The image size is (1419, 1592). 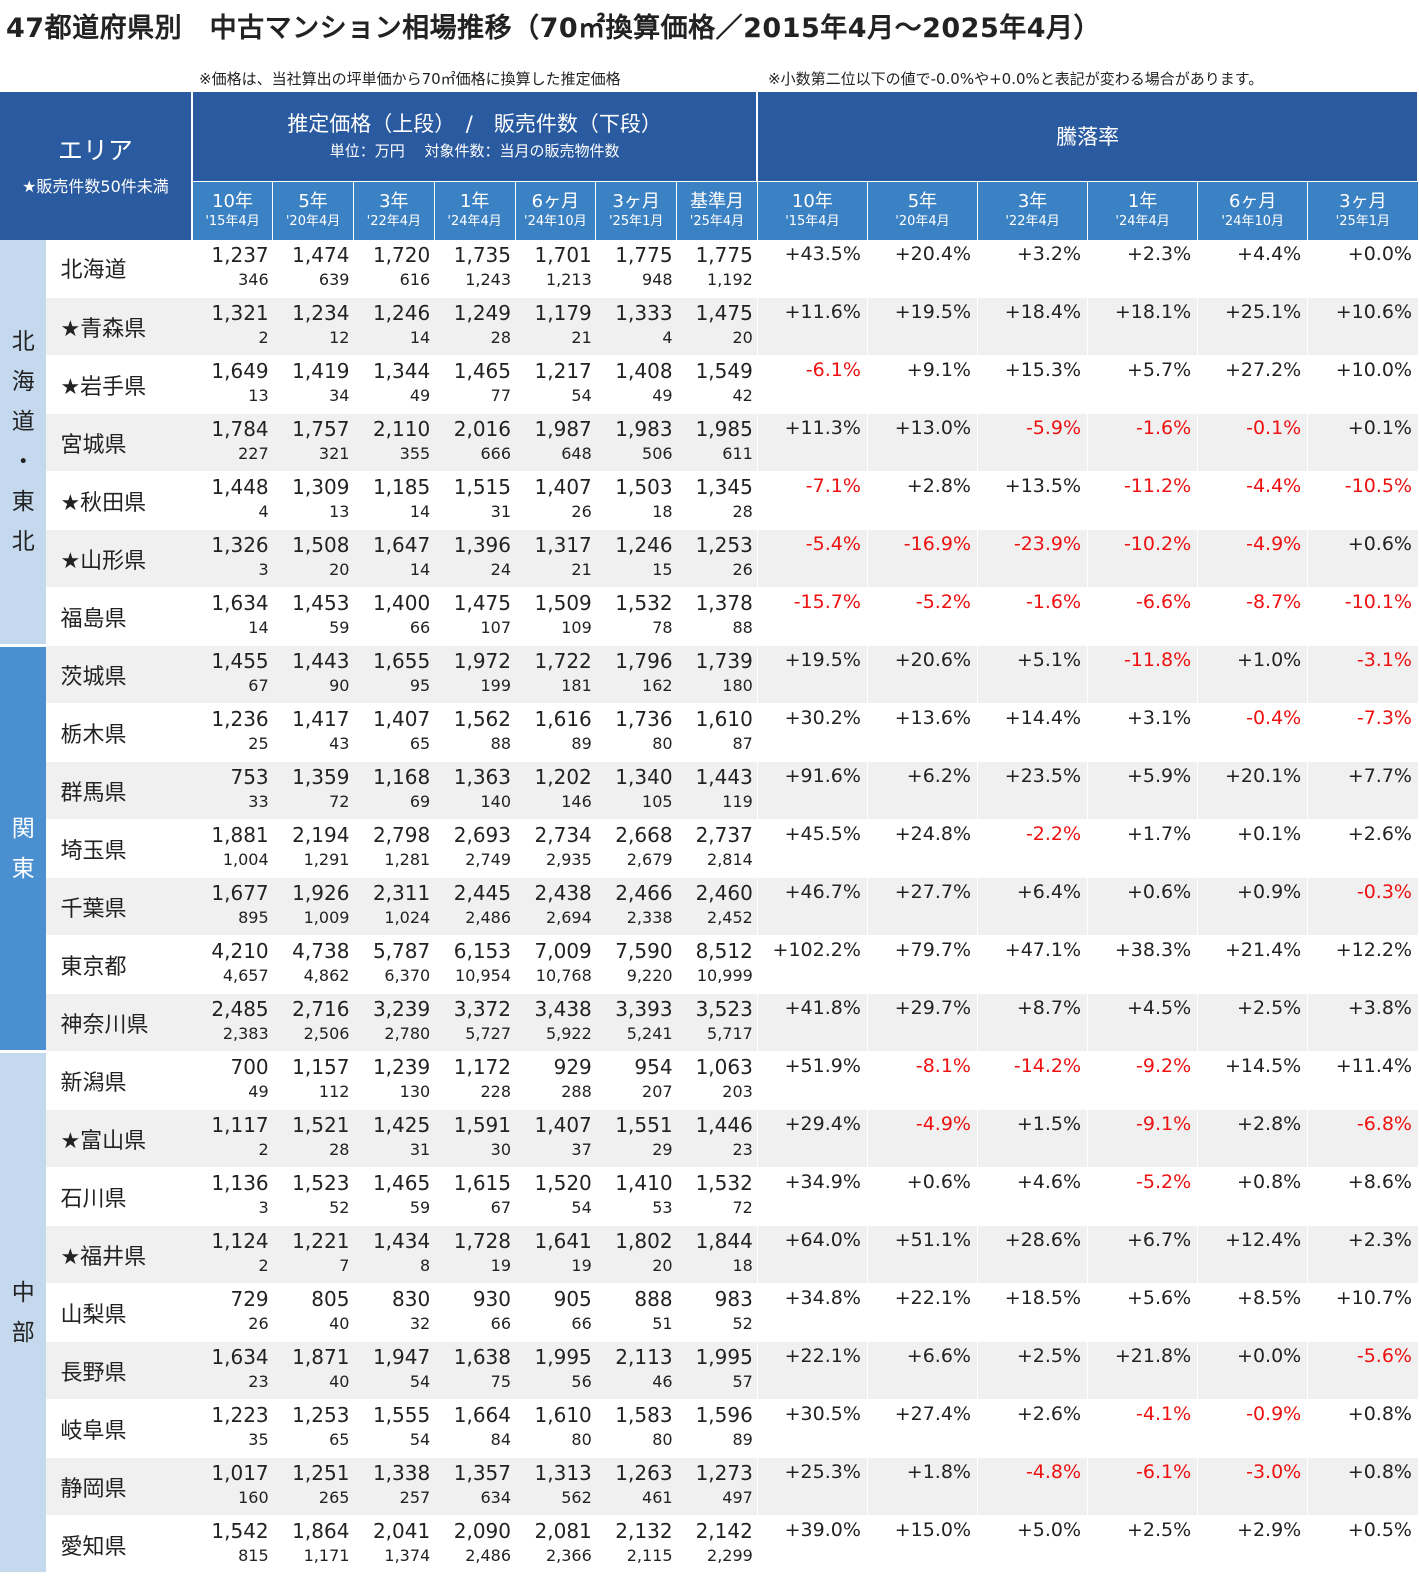 I want to click on prefecture-name: 群馬県, so click(x=119, y=790).